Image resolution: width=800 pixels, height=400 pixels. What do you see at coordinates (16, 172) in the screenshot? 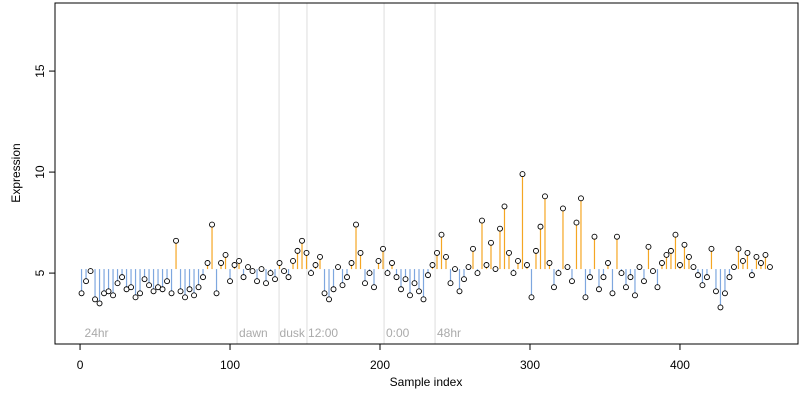
I see `y-axis-label: Expression` at bounding box center [16, 172].